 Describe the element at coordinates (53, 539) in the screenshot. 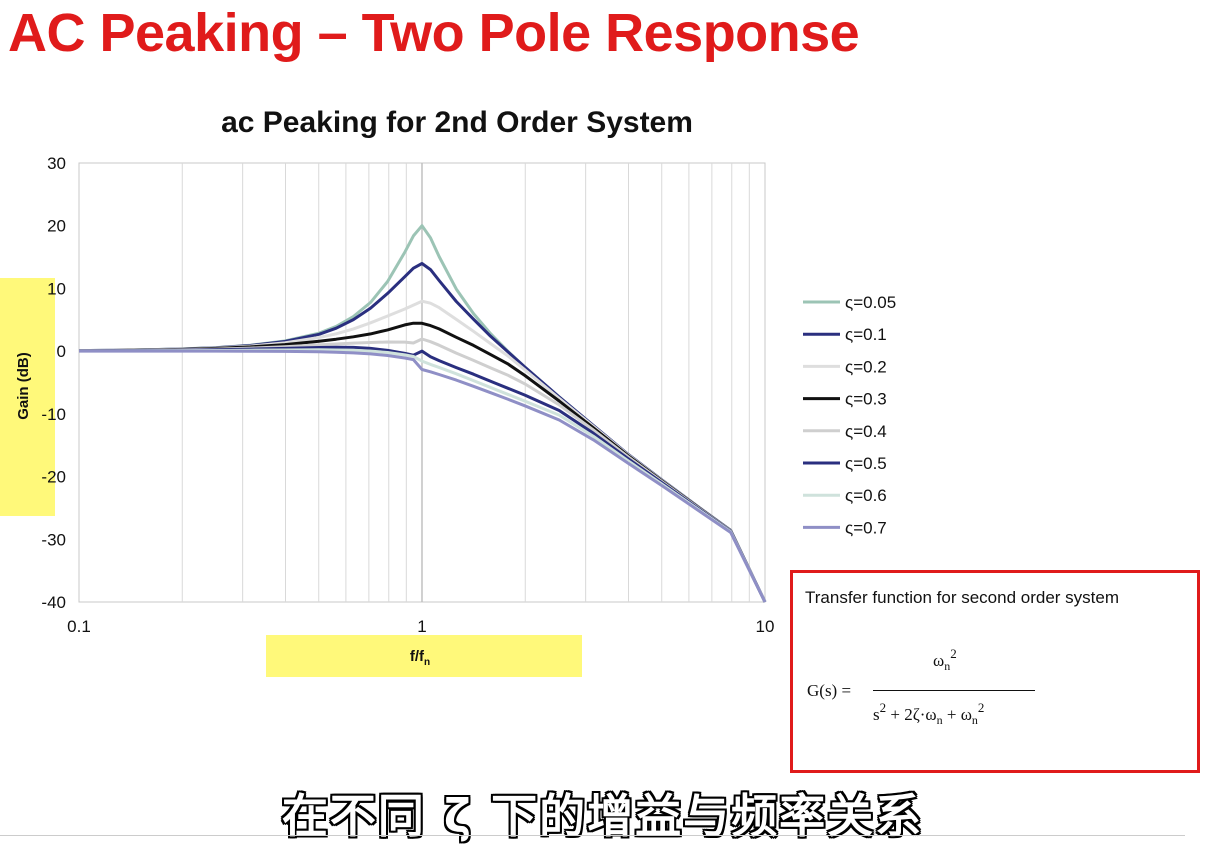

I see `y-tick-label: -30` at that location.